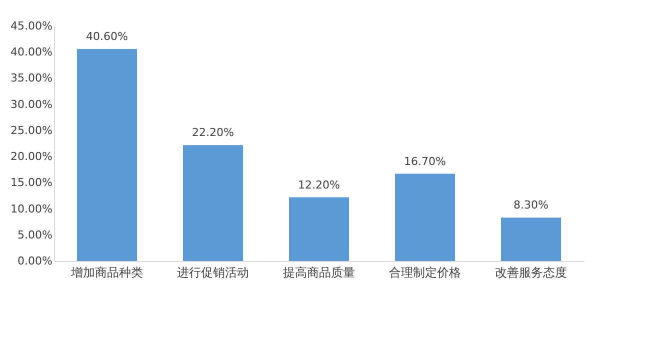 Image resolution: width=650 pixels, height=347 pixels. I want to click on y-tick-label: 30.00%, so click(31, 104).